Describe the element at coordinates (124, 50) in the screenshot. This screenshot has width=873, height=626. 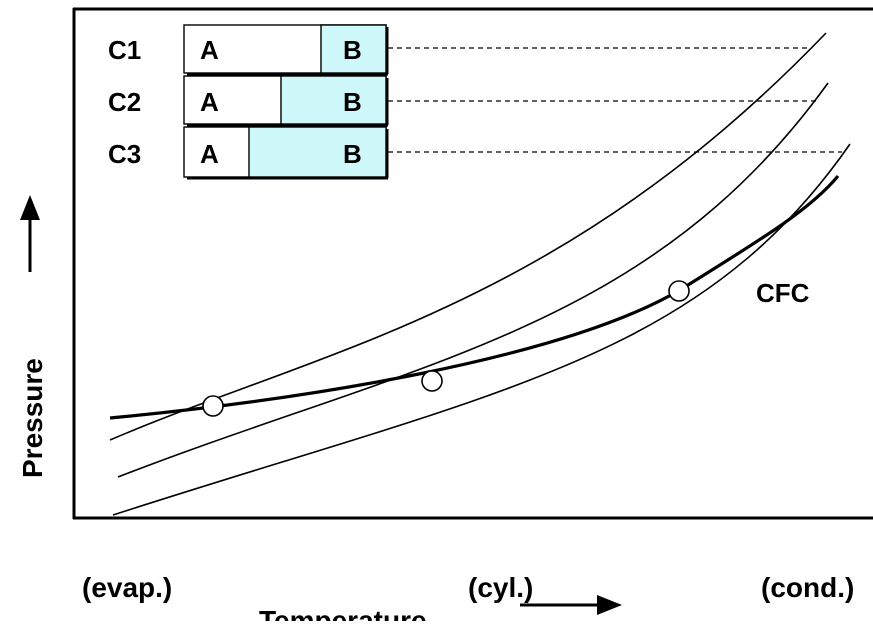
I see `legend-label-c1: C1` at that location.